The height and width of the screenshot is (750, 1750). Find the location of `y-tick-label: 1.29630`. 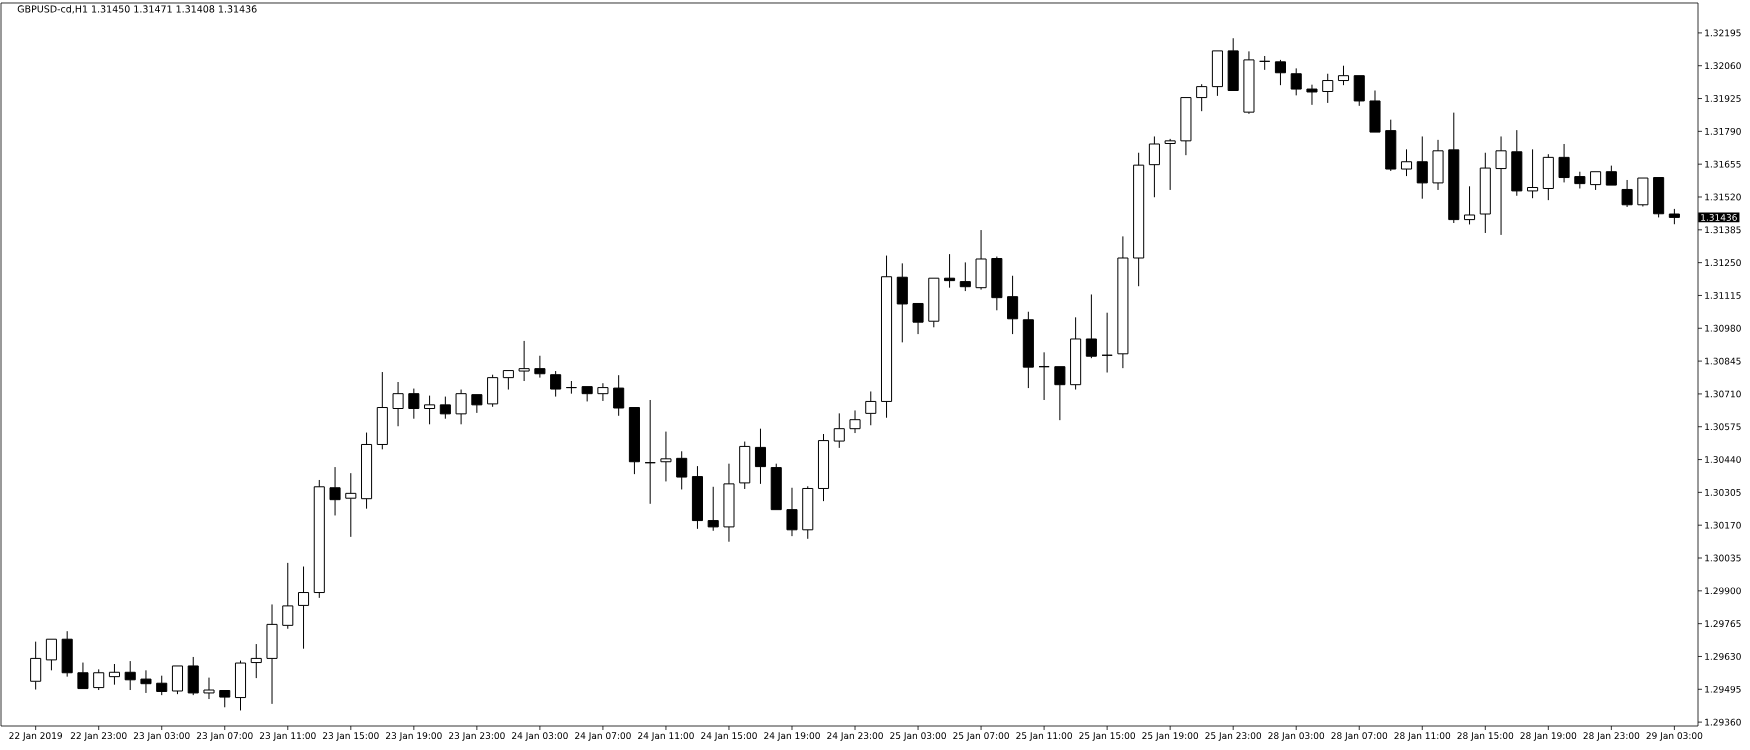

y-tick-label: 1.29630 is located at coordinates (1723, 656).